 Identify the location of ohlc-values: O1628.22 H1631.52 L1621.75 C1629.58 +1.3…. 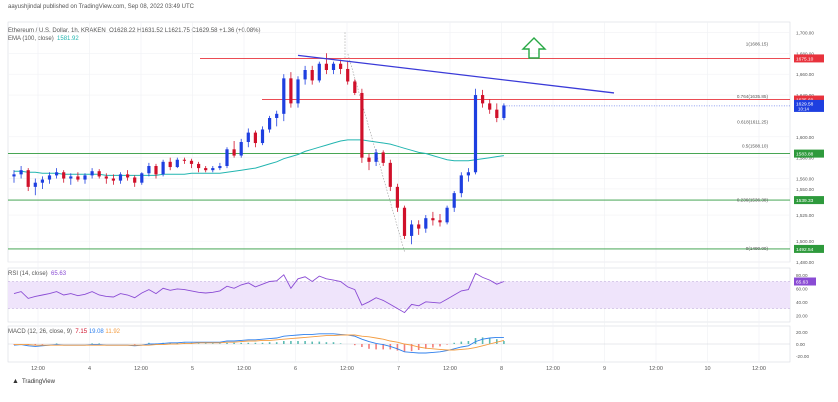
(185, 31).